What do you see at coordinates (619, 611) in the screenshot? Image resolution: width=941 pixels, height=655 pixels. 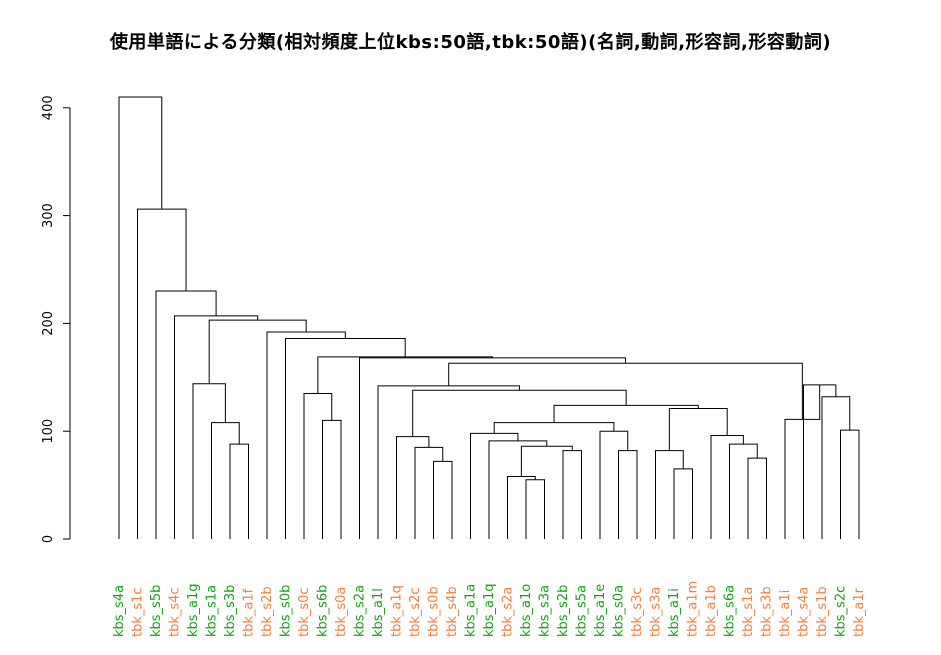 I see `leaf-label: kbs_s0a` at bounding box center [619, 611].